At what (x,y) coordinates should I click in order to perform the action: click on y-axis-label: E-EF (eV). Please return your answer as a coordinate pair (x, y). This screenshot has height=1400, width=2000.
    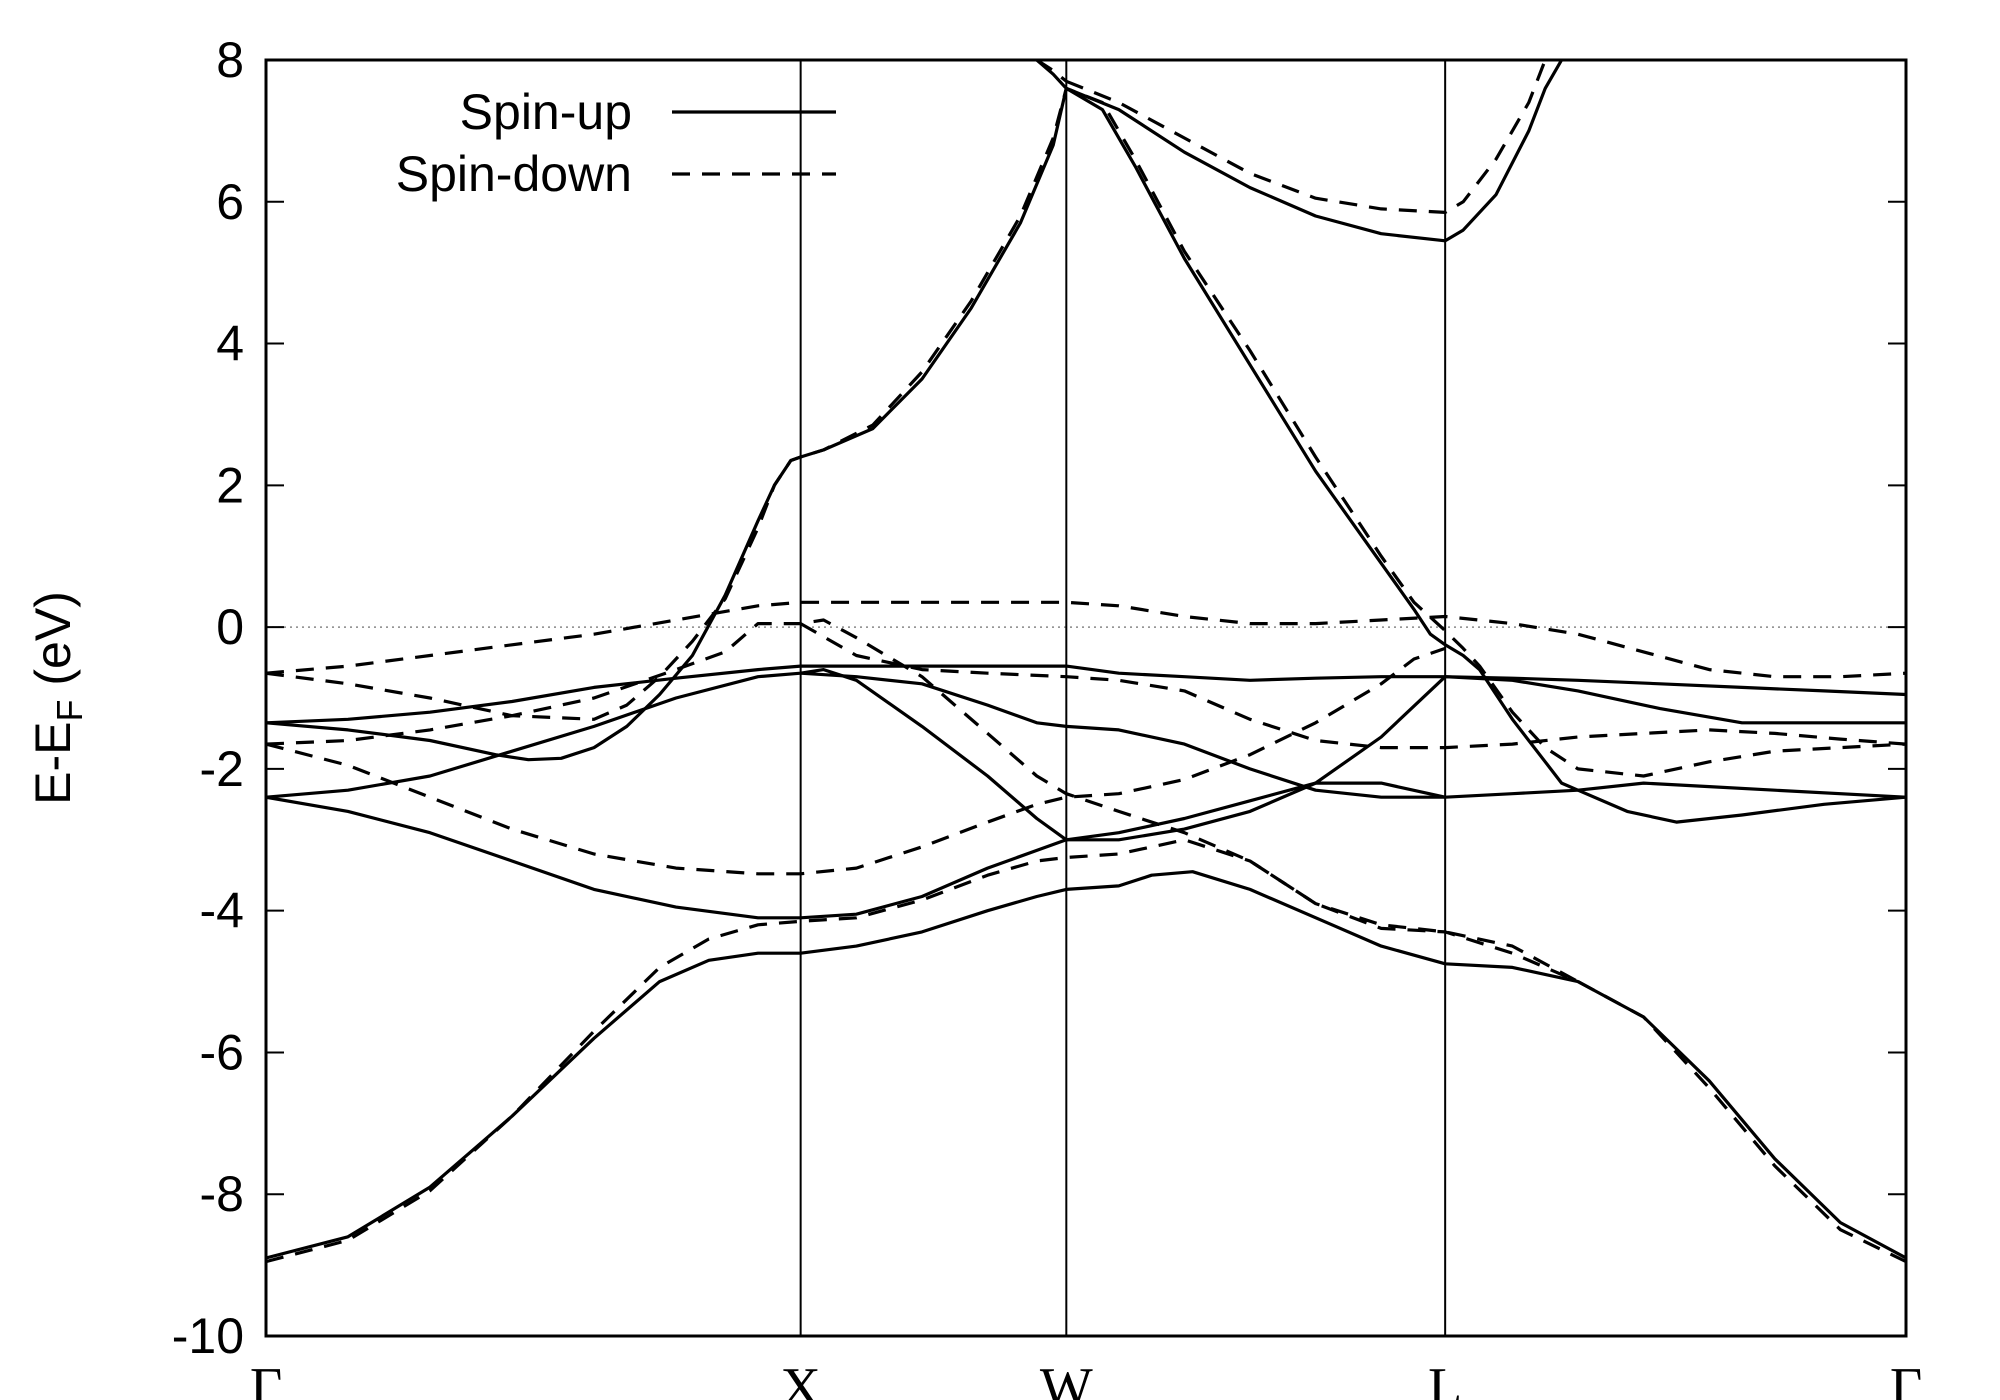
    Looking at the image, I should click on (57, 698).